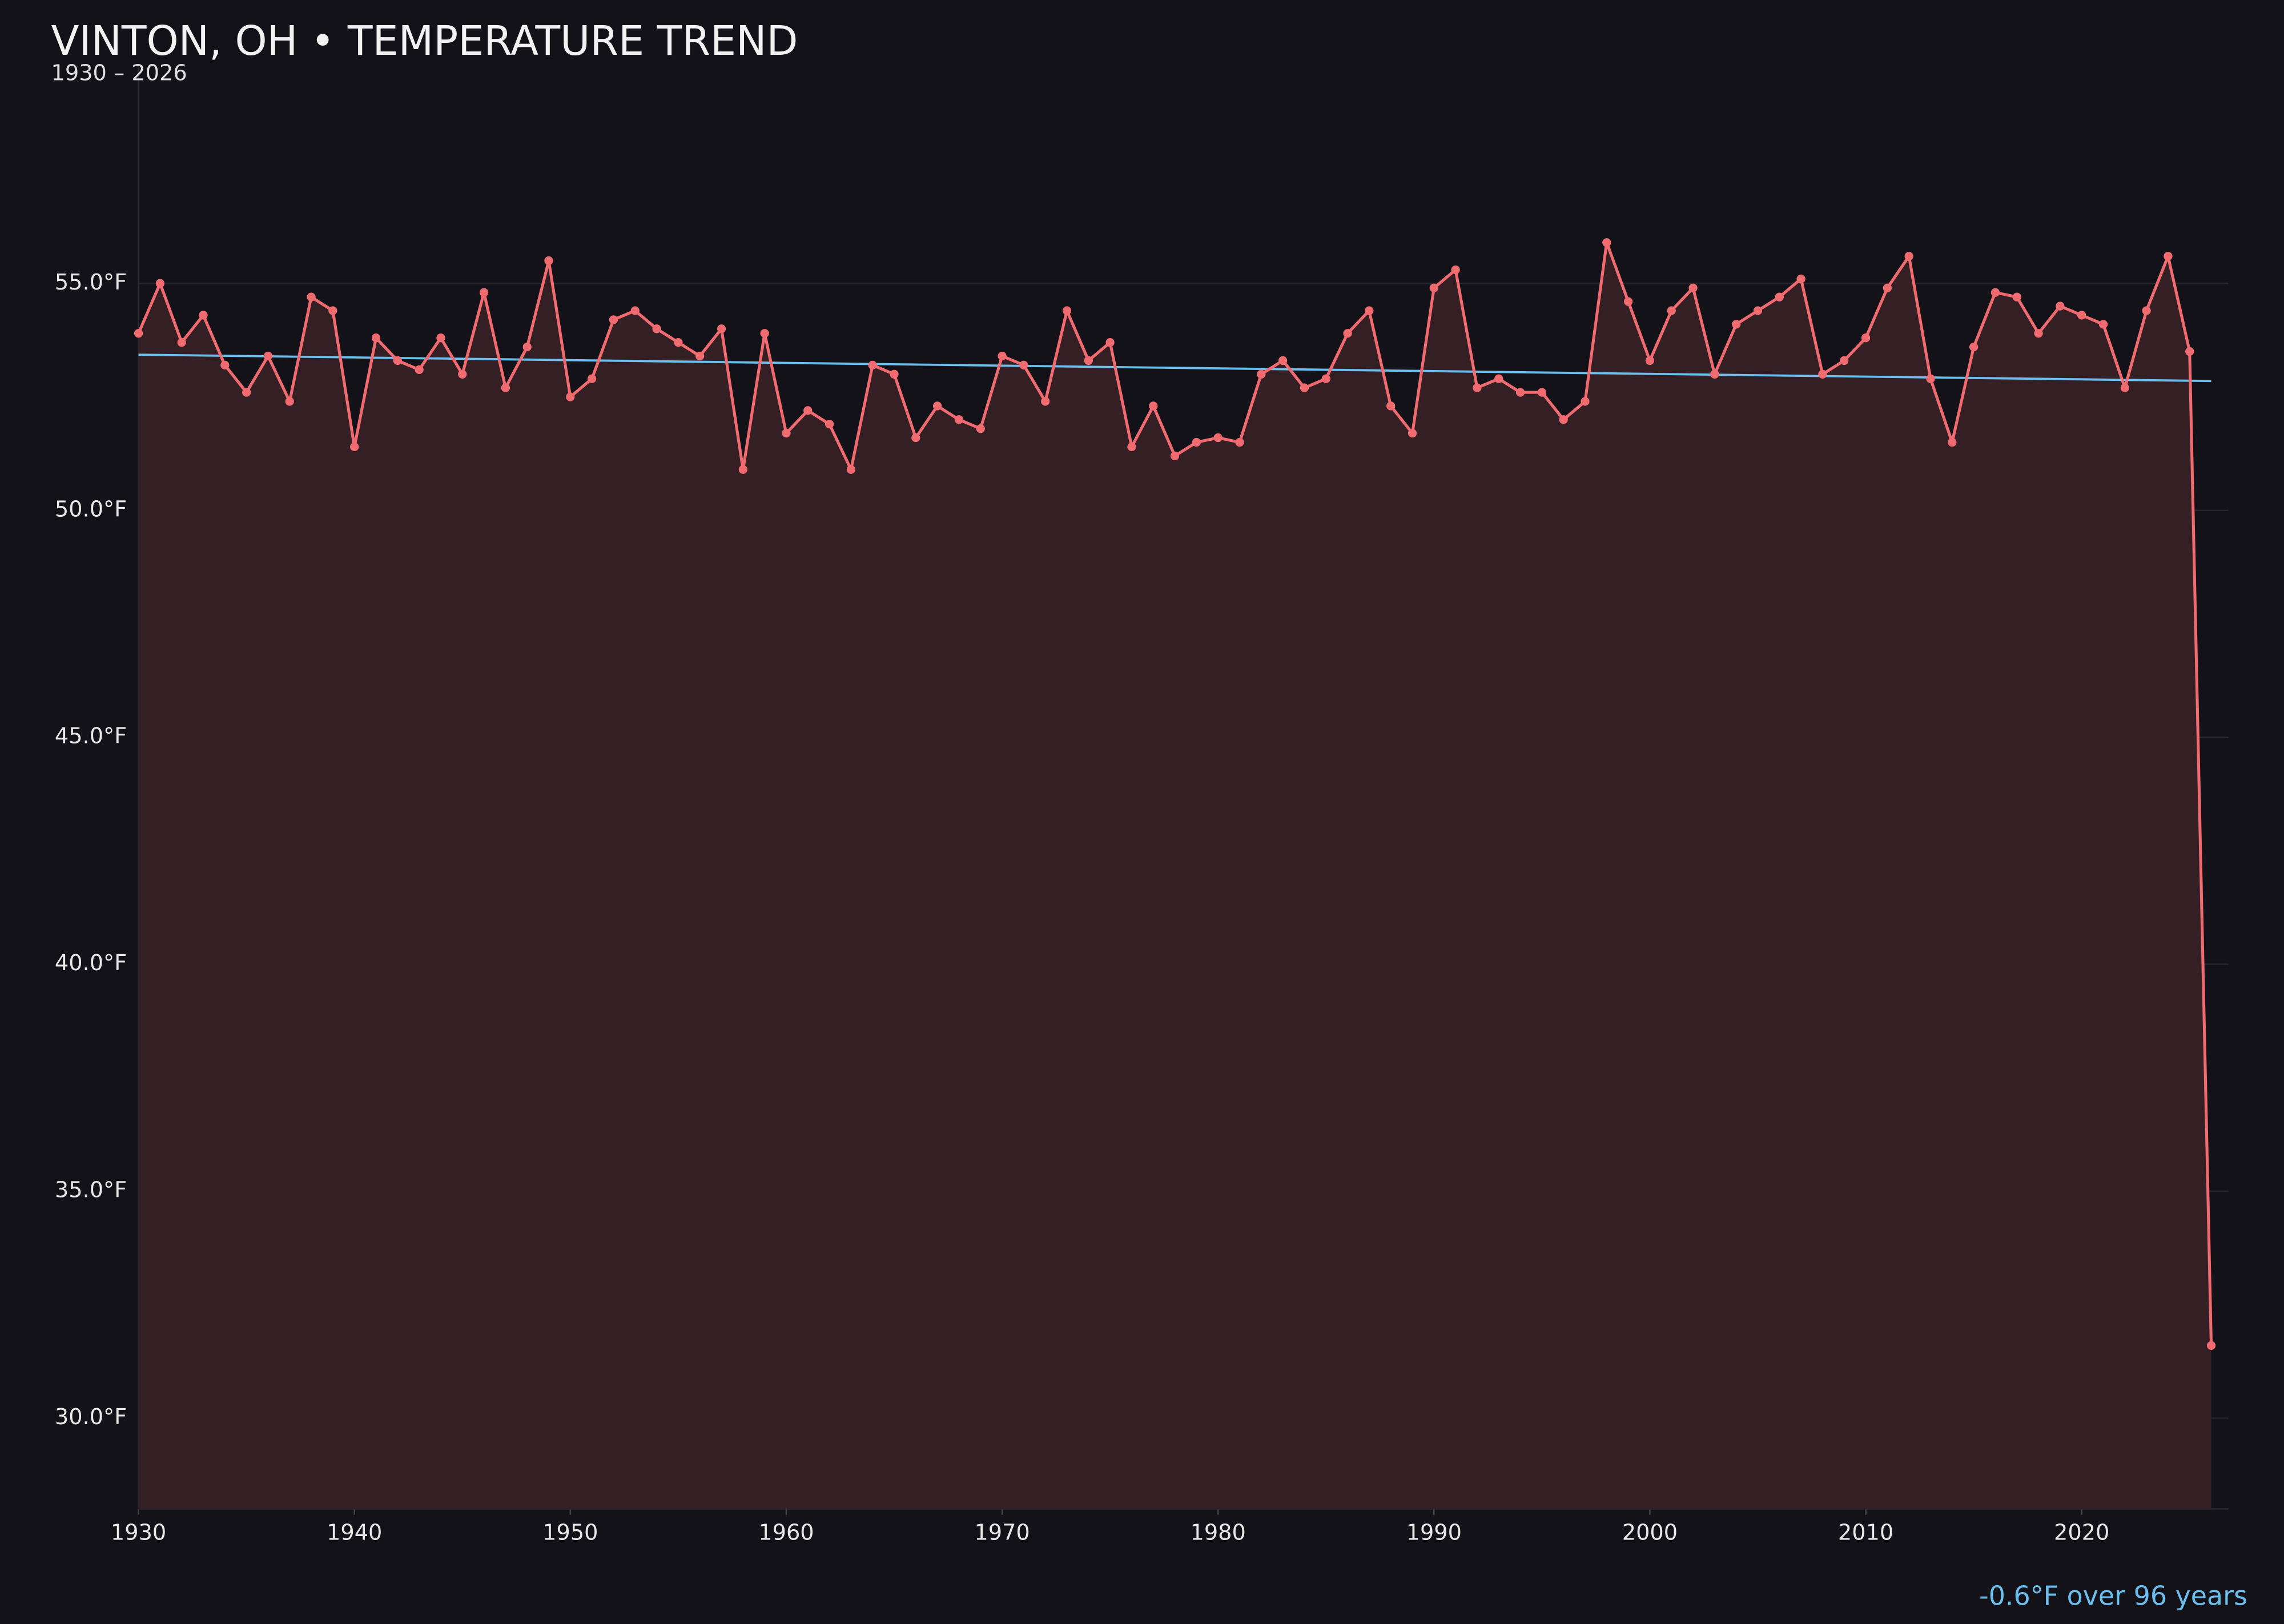 Image resolution: width=2284 pixels, height=1624 pixels. What do you see at coordinates (354, 1532) in the screenshot?
I see `x-tick-label: 1940` at bounding box center [354, 1532].